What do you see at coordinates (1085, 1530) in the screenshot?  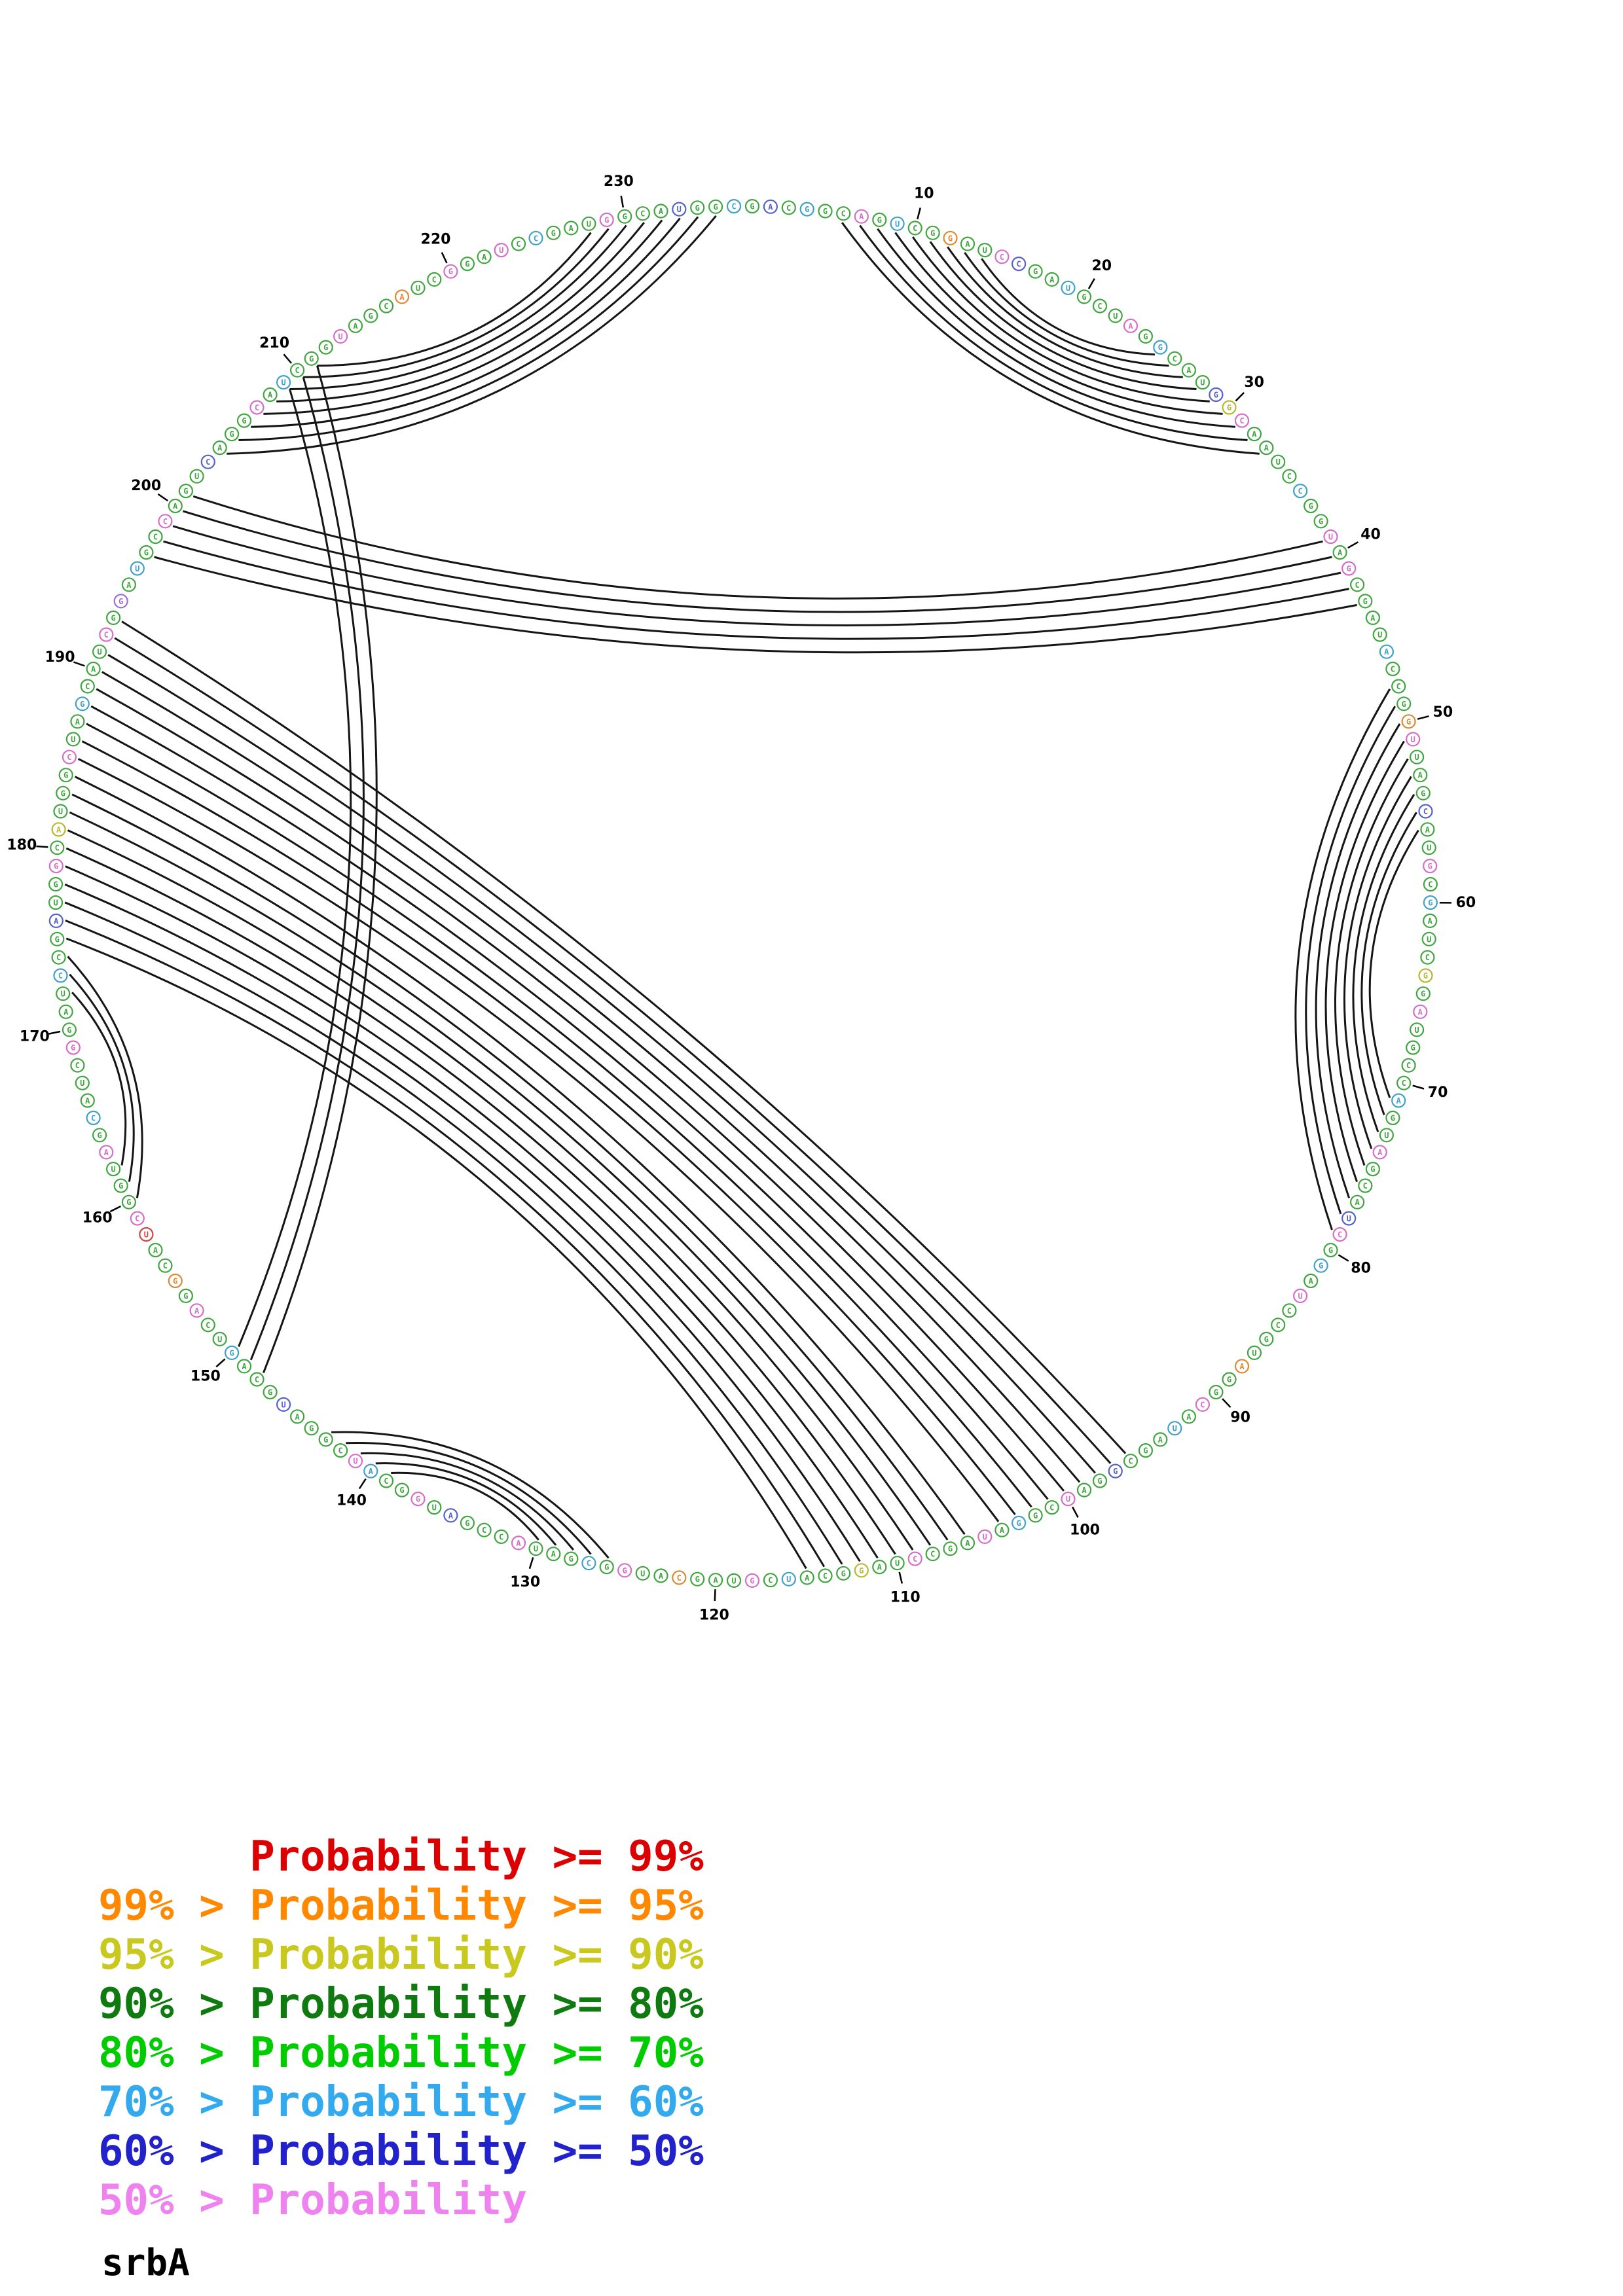 I see `tick-label: 100` at bounding box center [1085, 1530].